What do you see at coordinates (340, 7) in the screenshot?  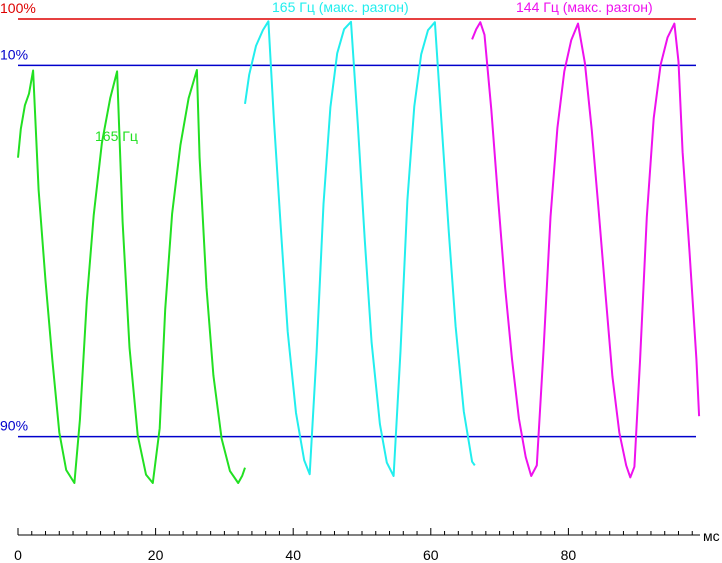 I see `series-label-1: 165 Гц (макс. разгон)` at bounding box center [340, 7].